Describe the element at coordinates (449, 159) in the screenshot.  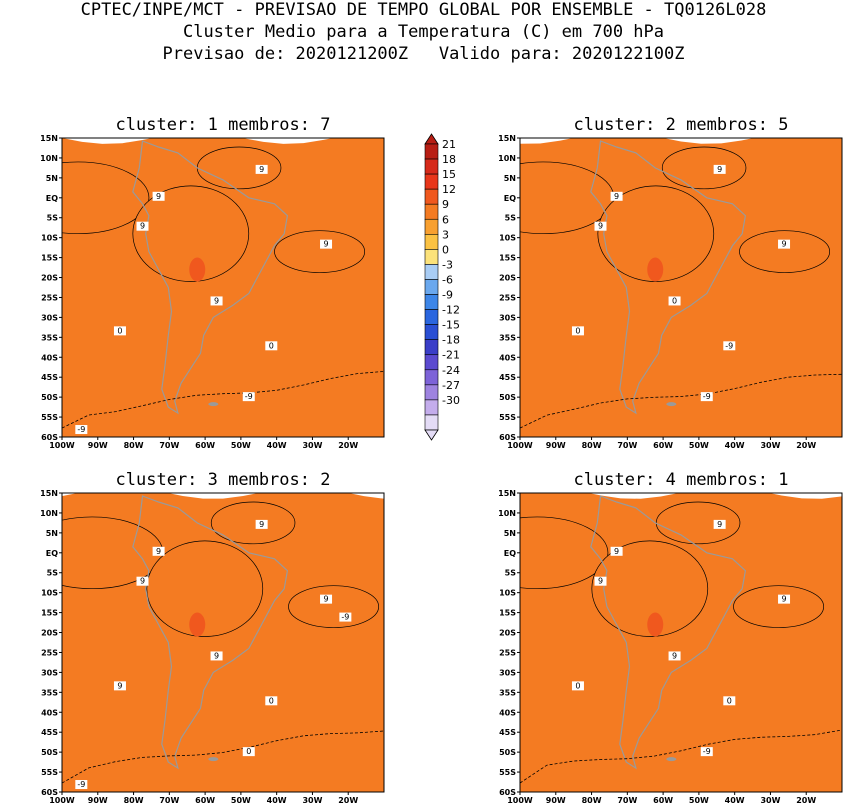
I see `colorbar-label: 18` at that location.